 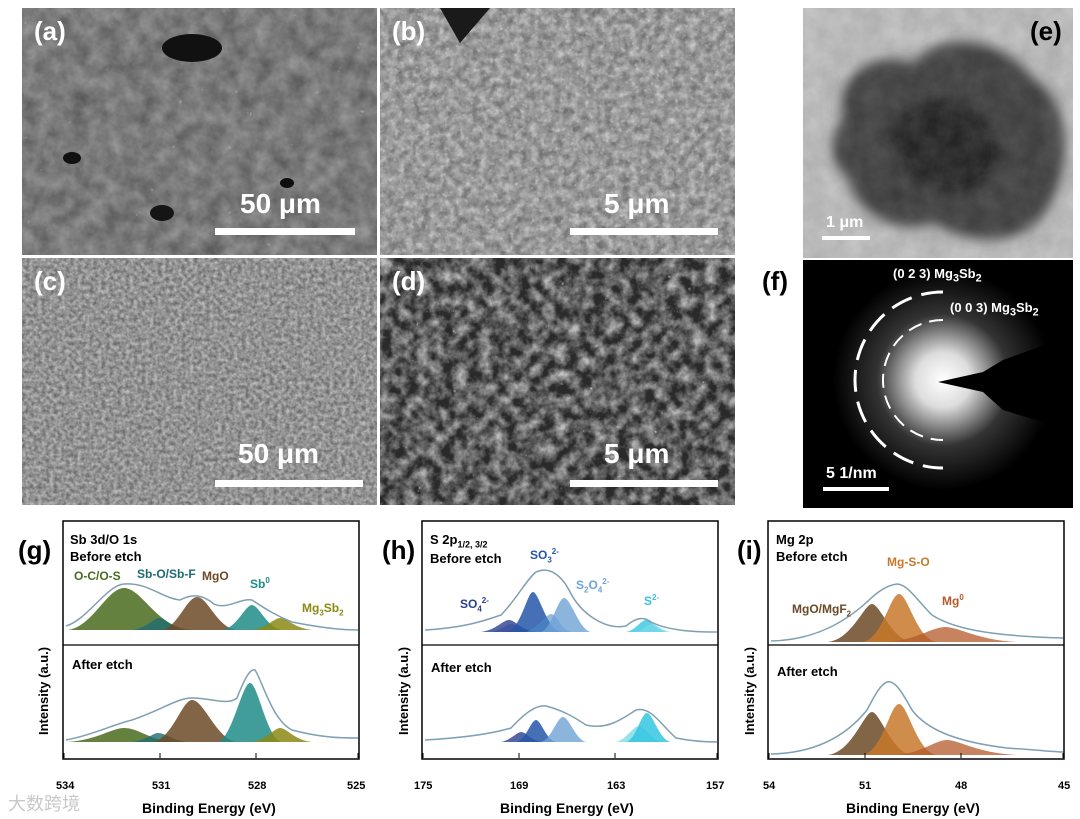 I want to click on peak-label-i-mgo: MgO/MgF2, so click(x=822, y=610).